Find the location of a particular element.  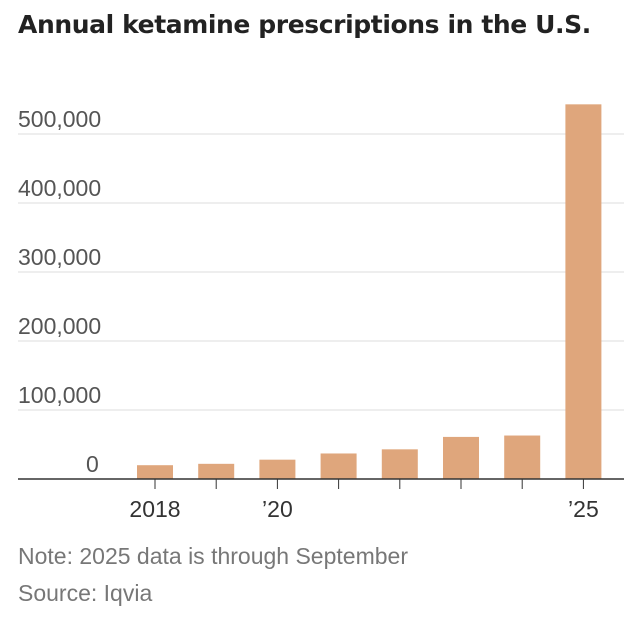

x-tick-labels: 2018 ’20 ’25 is located at coordinates (363, 509).